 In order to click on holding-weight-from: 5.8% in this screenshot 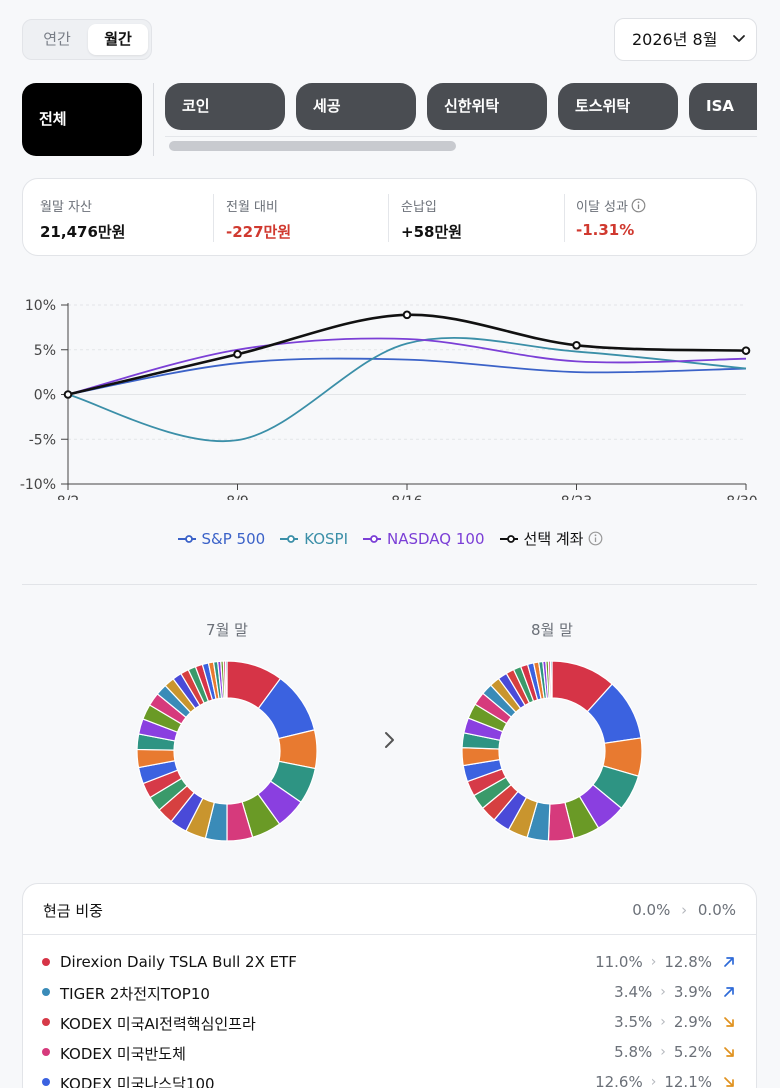, I will do `click(633, 1052)`.